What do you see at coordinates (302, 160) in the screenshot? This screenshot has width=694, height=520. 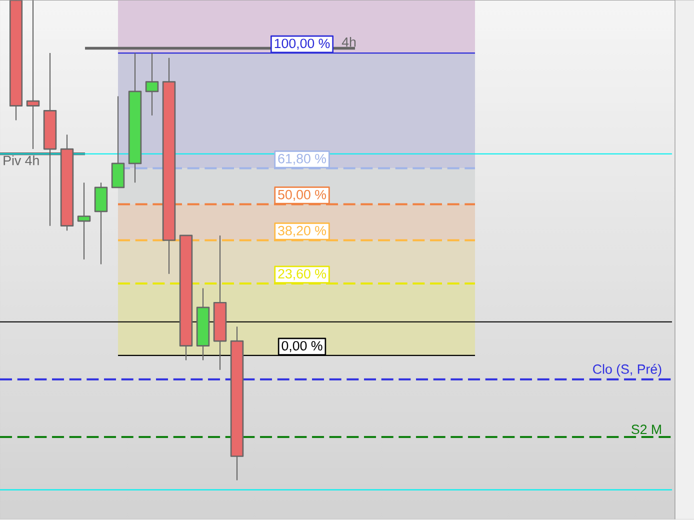 I see `annotation: 61,80 %` at bounding box center [302, 160].